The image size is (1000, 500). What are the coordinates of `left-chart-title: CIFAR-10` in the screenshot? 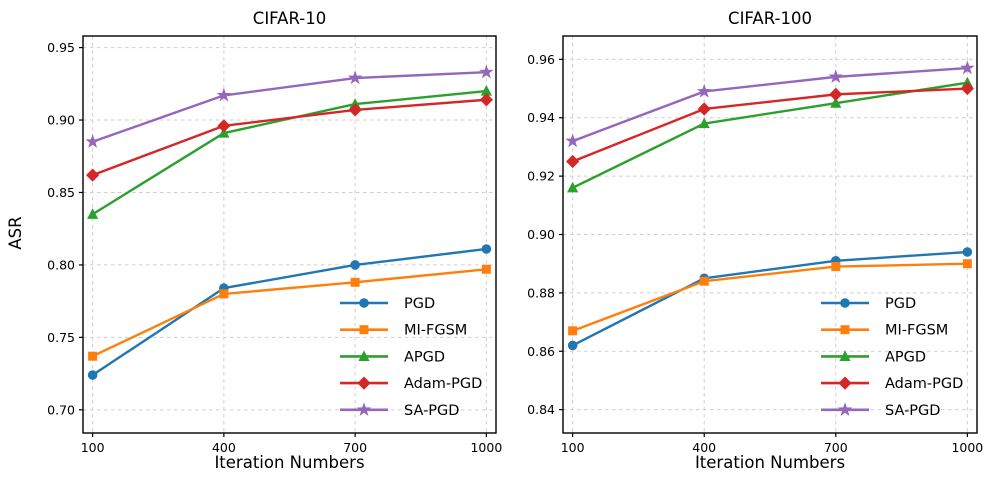 It's located at (289, 18).